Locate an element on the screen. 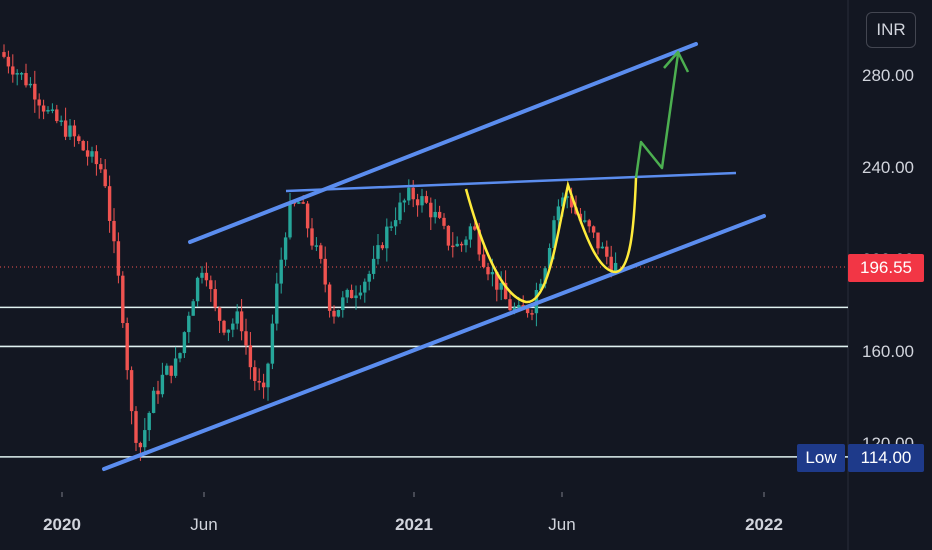  resistance-line is located at coordinates (511, 182).